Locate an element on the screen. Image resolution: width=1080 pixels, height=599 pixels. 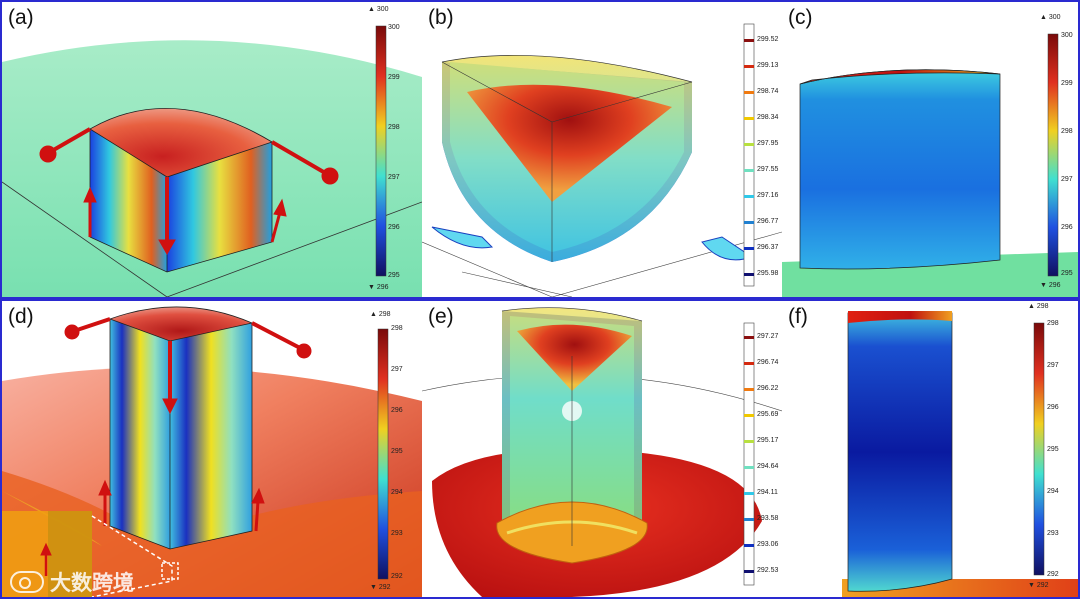
cb-d-tick: 292 is located at coordinates (397, 576).